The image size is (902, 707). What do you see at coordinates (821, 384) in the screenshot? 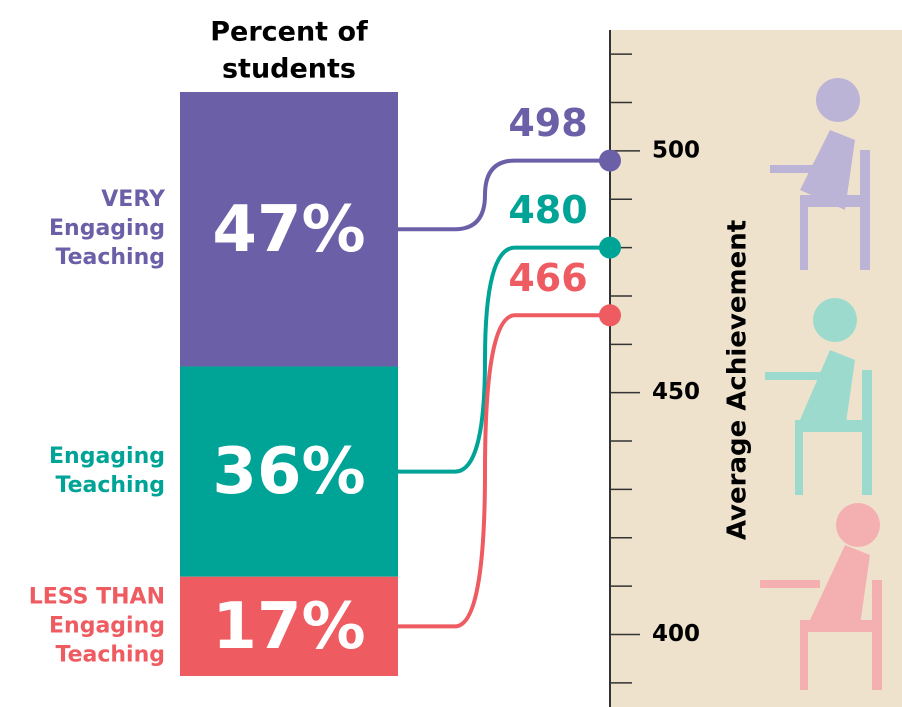
I see `illustrations` at bounding box center [821, 384].